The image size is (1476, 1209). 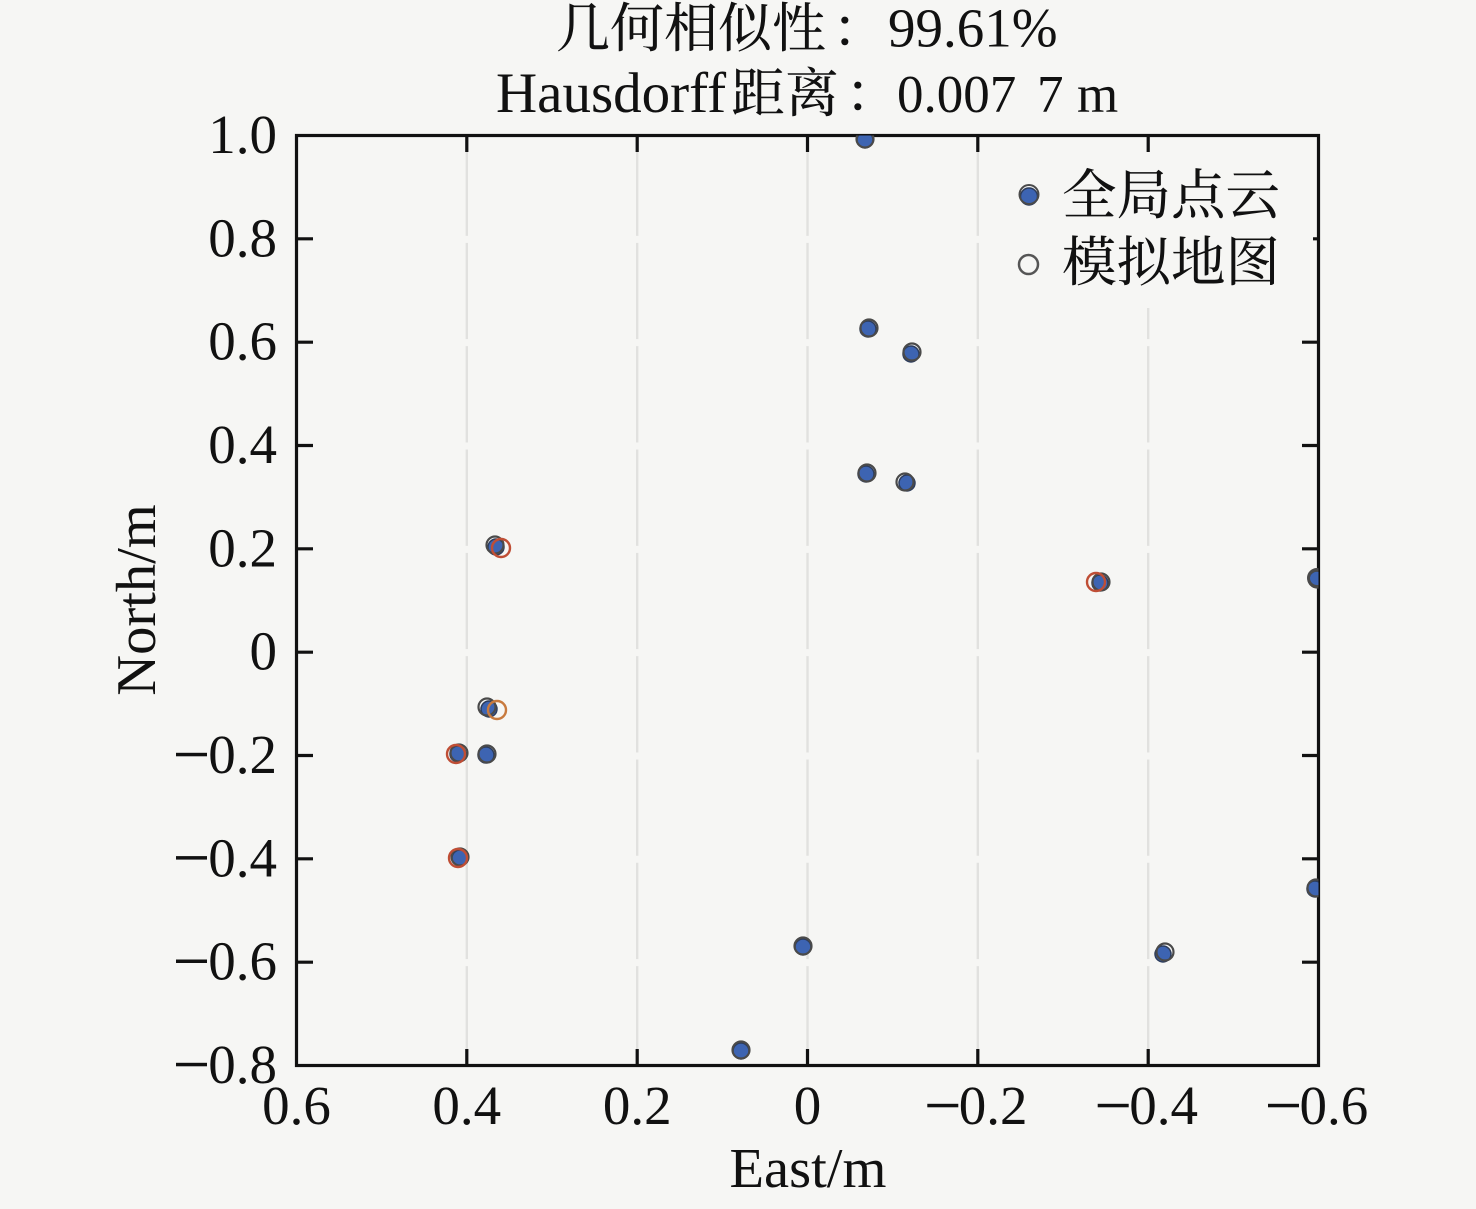 What do you see at coordinates (242, 134) in the screenshot?
I see `svg-text: 1.0` at bounding box center [242, 134].